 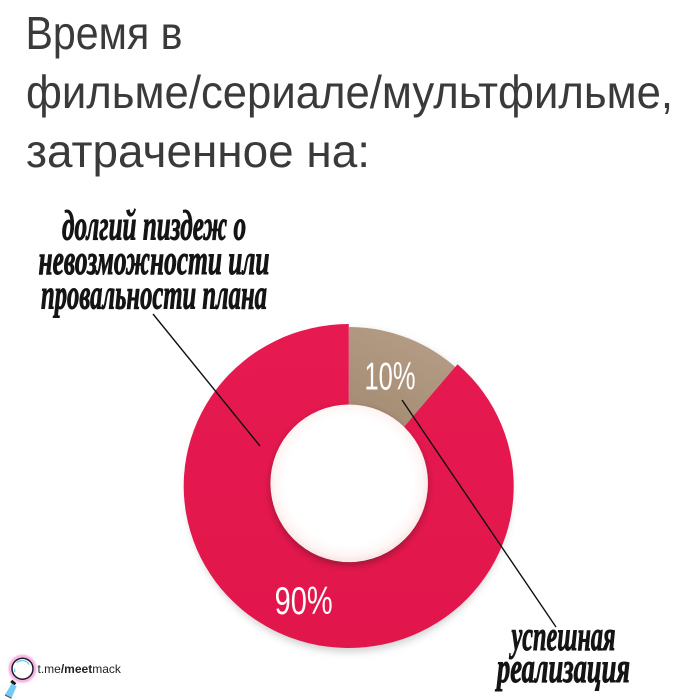 What do you see at coordinates (154, 296) in the screenshot?
I see `svg-text: провальности плана` at bounding box center [154, 296].